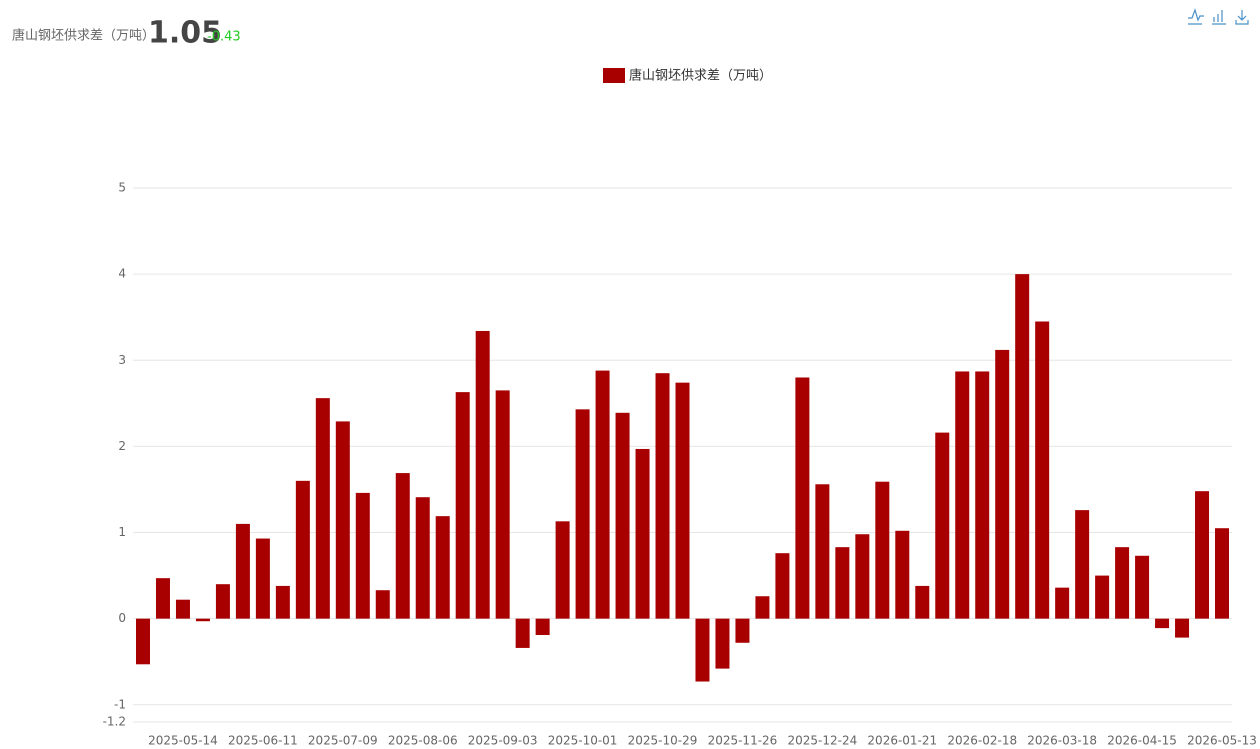 The width and height of the screenshot is (1260, 749). What do you see at coordinates (743, 741) in the screenshot?
I see `x-tick-label: 2025-11-26` at bounding box center [743, 741].